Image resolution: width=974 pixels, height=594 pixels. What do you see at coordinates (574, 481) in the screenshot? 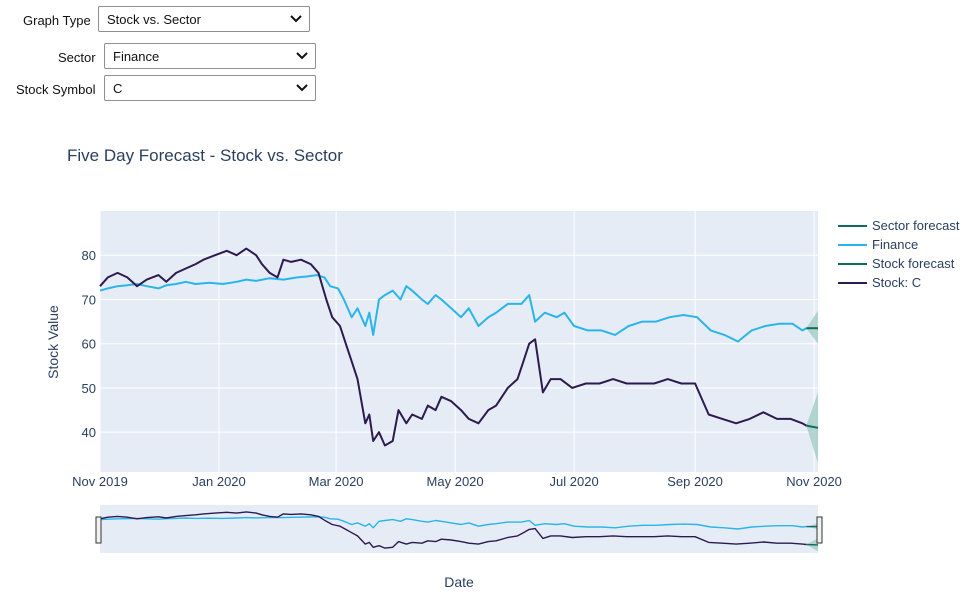
I see `x-tick-label: Jul 2020` at bounding box center [574, 481].